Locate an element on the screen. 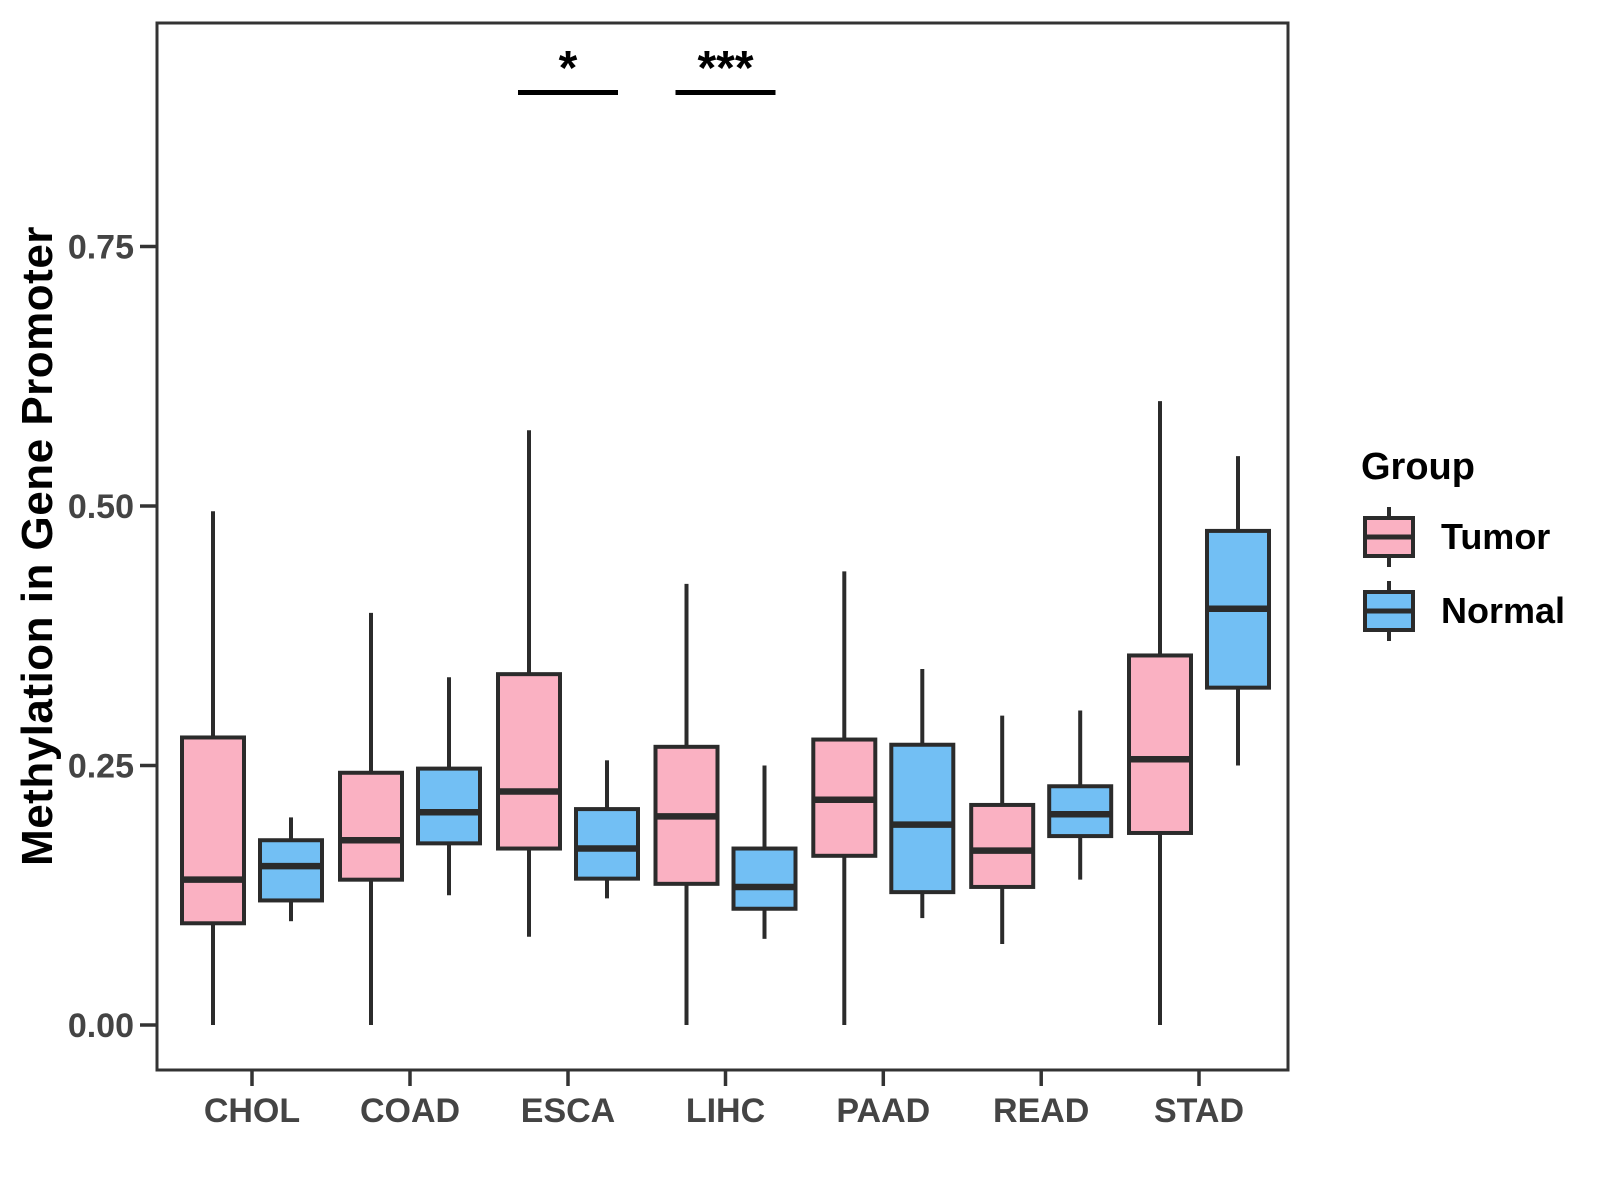  legend-label-tumor: Tumor is located at coordinates (1496, 536).